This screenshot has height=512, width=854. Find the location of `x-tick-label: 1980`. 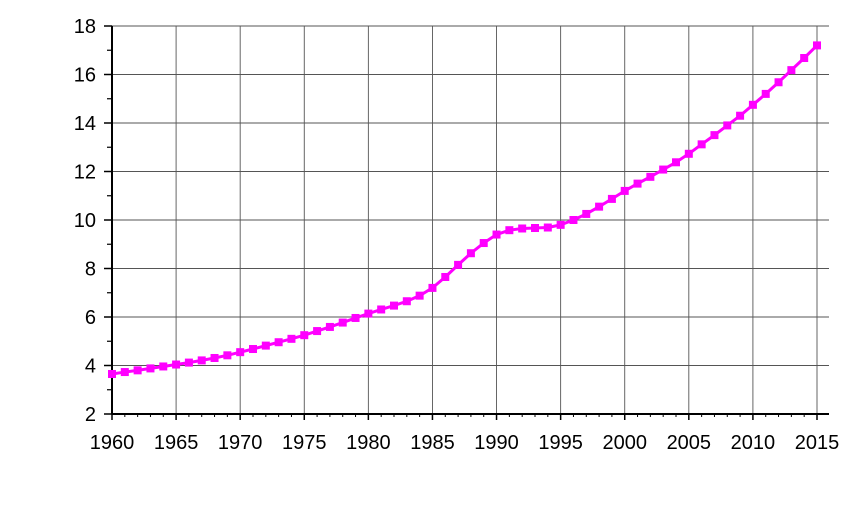

x-tick-label: 1980 is located at coordinates (368, 443).